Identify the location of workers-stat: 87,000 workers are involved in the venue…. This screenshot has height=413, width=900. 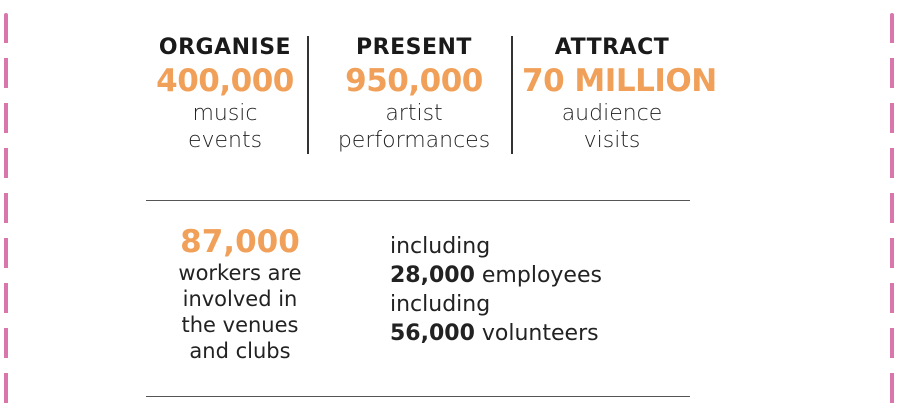
(240, 294).